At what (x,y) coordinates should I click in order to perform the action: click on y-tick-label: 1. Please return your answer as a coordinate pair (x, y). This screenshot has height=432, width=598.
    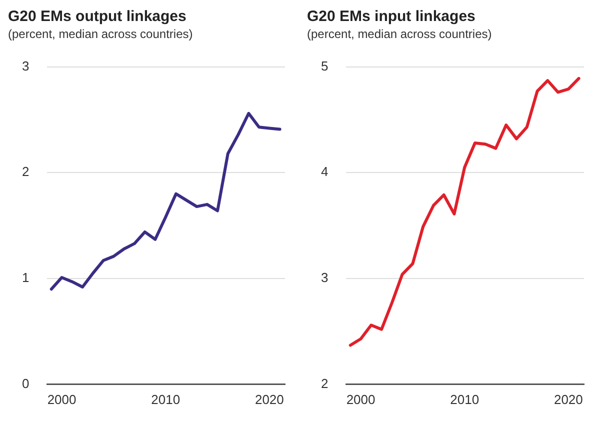
    Looking at the image, I should click on (26, 278).